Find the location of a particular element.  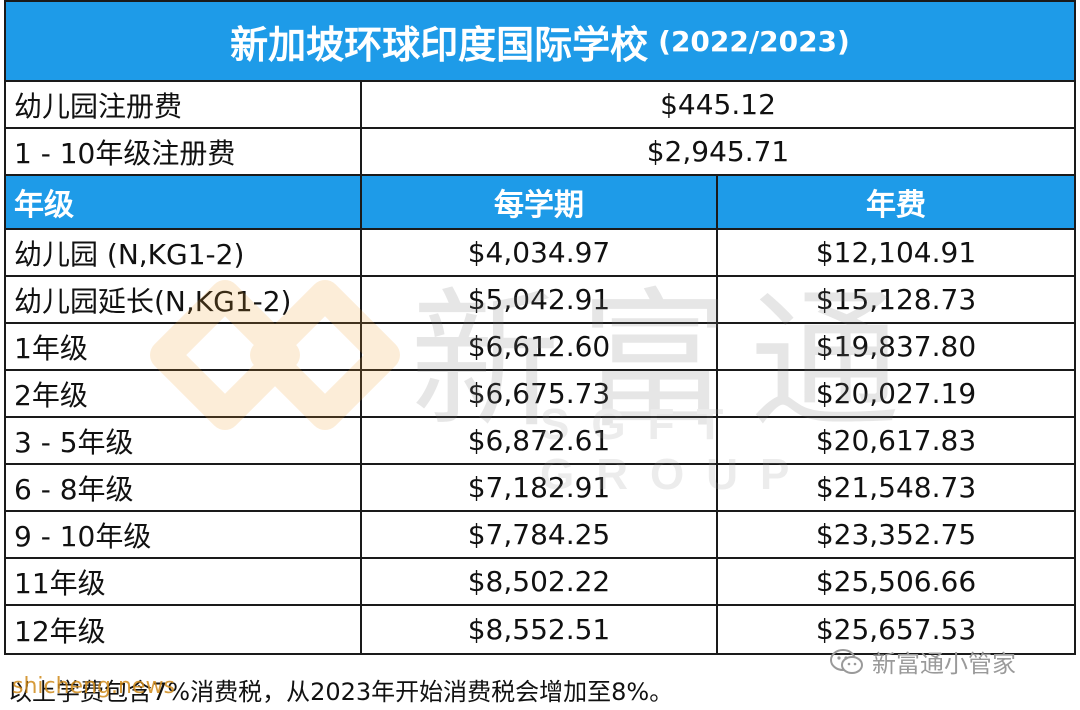

table-row: 2年级 $6,675.73 $20,027.19 is located at coordinates (540, 394).